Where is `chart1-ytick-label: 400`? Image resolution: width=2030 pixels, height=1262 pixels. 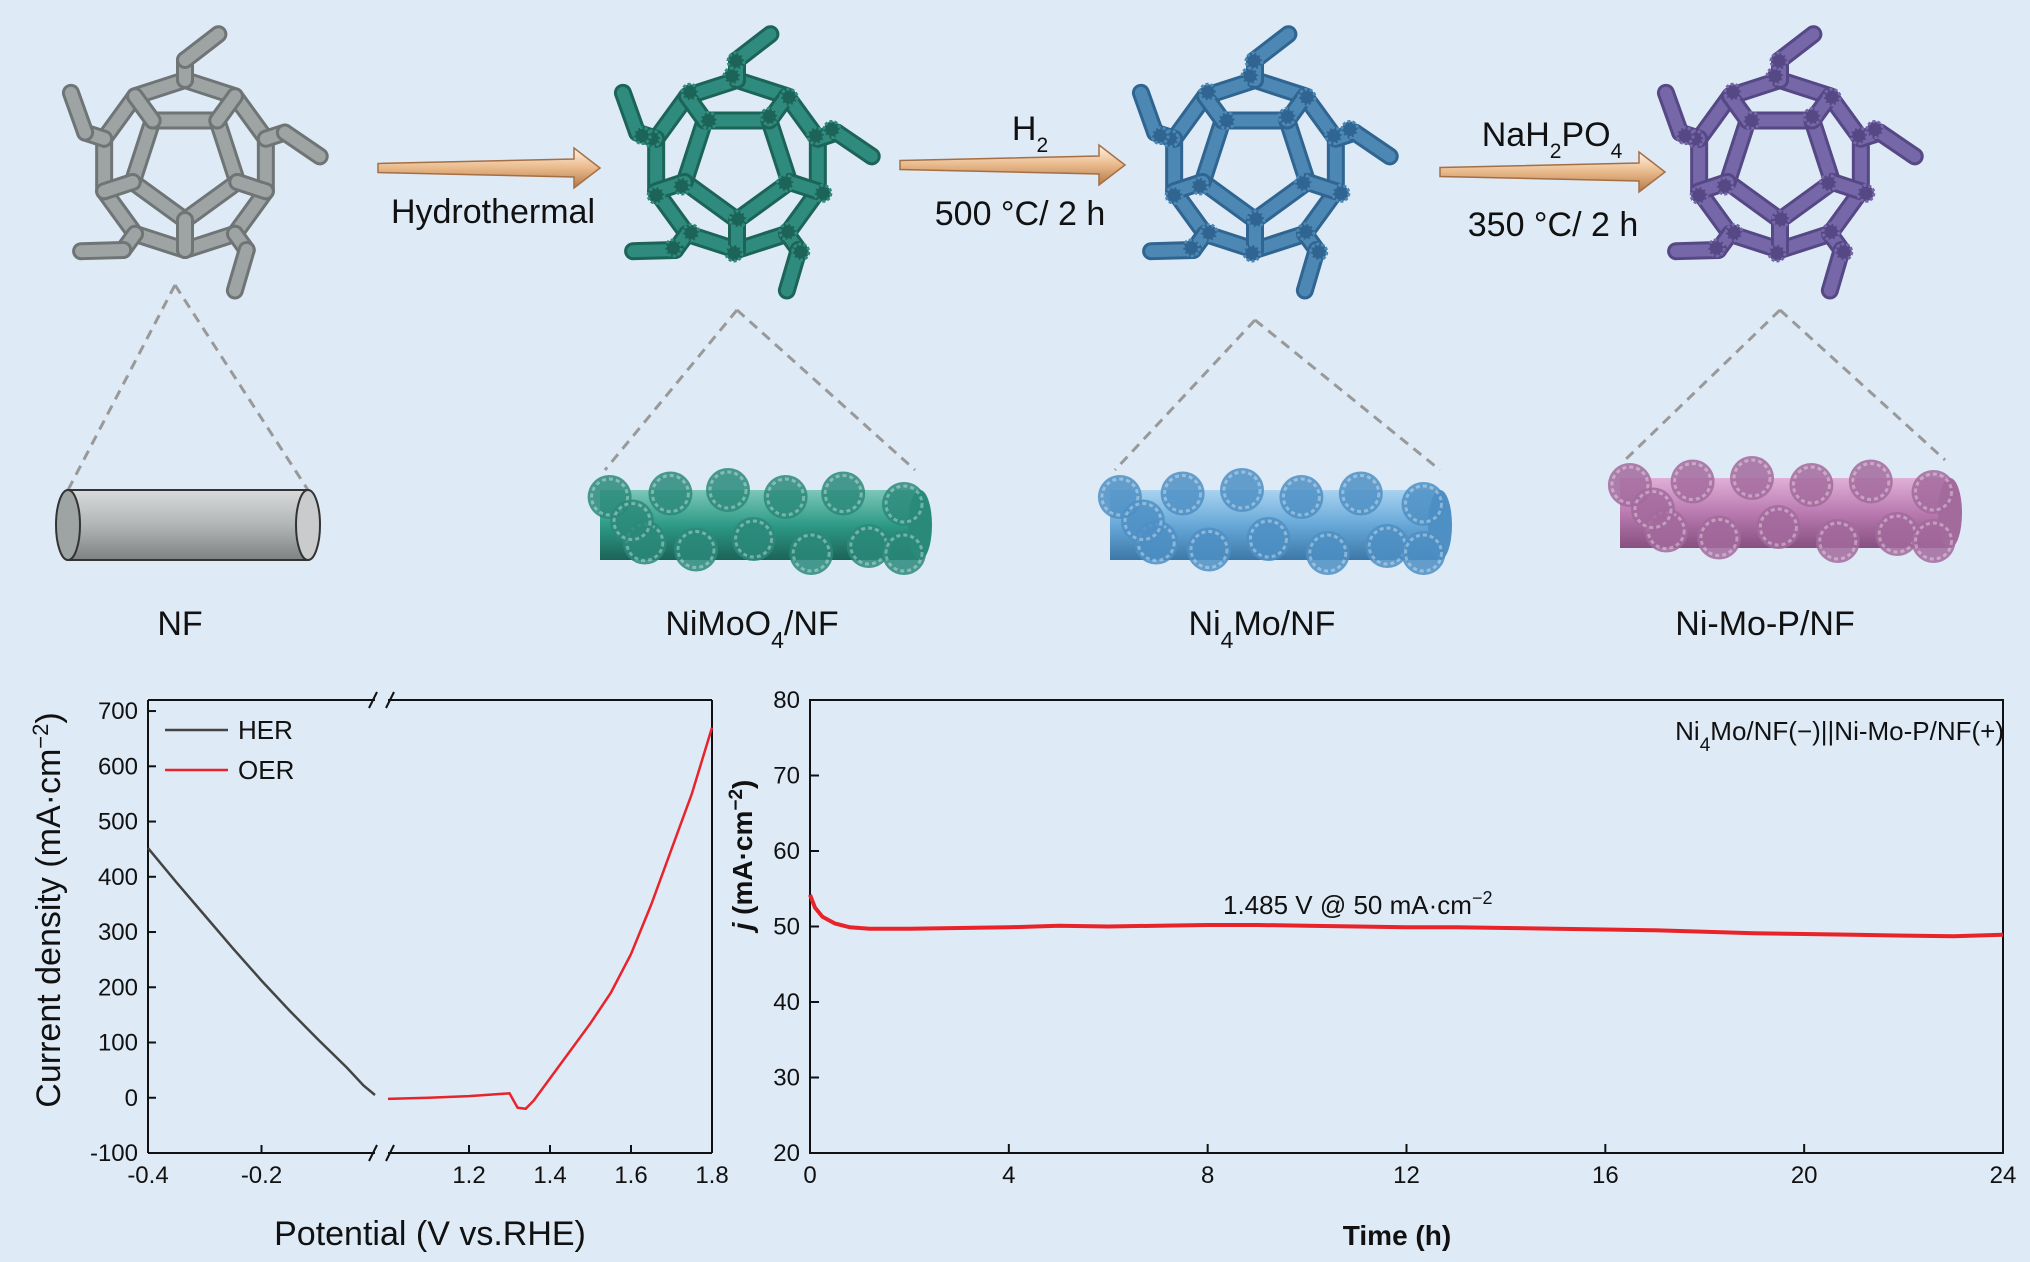 chart1-ytick-label: 400 is located at coordinates (118, 877).